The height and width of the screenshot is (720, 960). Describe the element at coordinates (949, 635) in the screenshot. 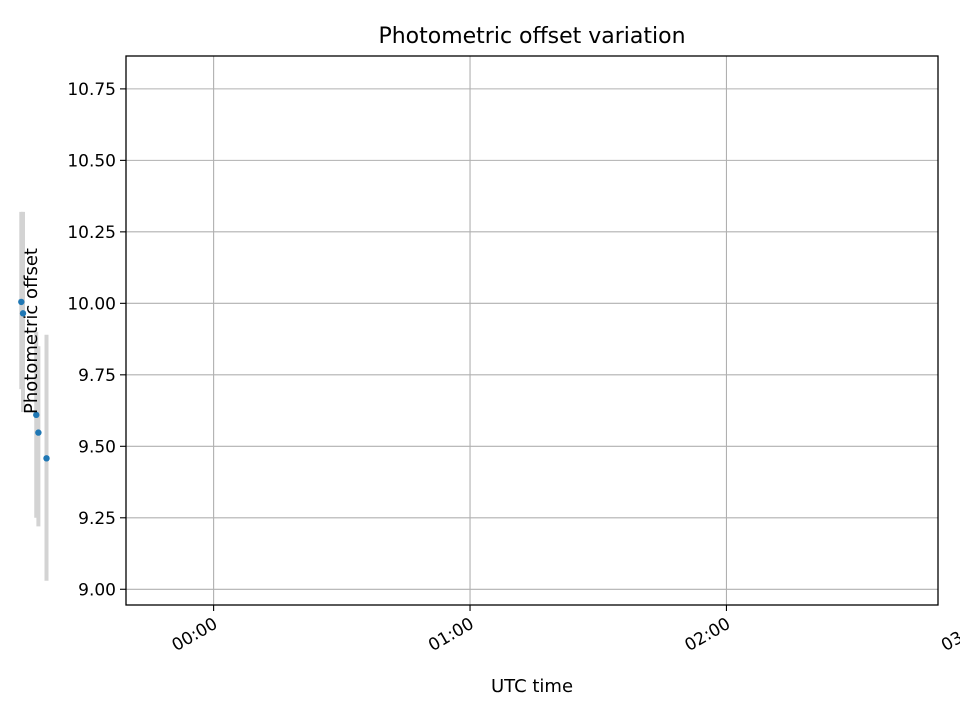

I see `x-tick-label: 03:00` at that location.